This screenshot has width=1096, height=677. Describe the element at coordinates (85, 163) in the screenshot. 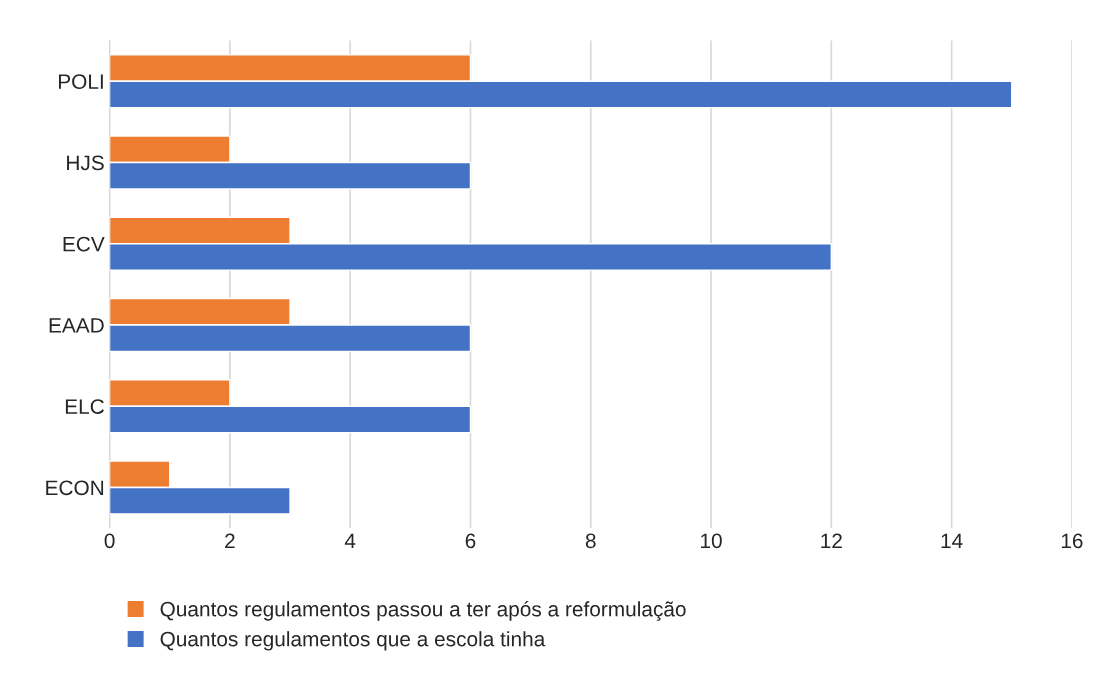

I see `y-tick-label: HJS` at that location.